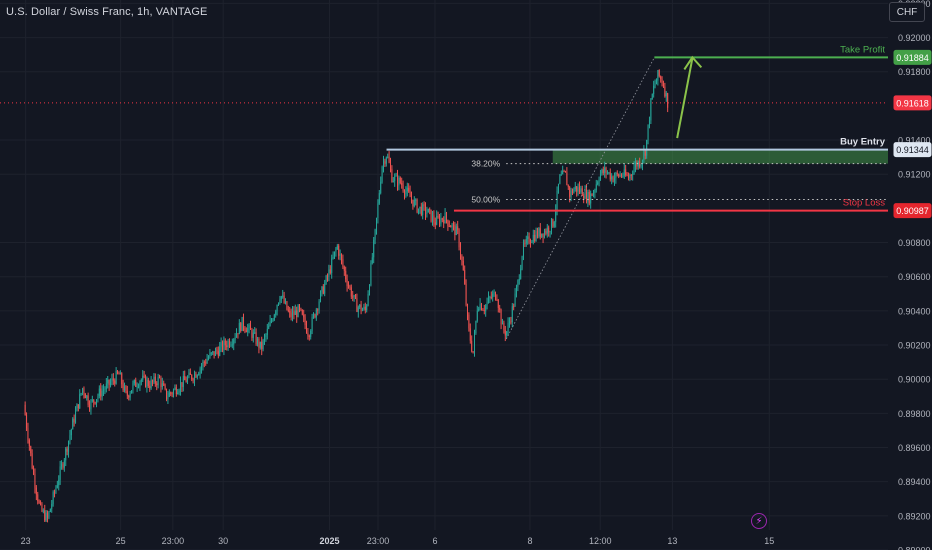 This screenshot has height=550, width=932. Describe the element at coordinates (485, 164) in the screenshot. I see `fib-level-label: 38.20%` at that location.